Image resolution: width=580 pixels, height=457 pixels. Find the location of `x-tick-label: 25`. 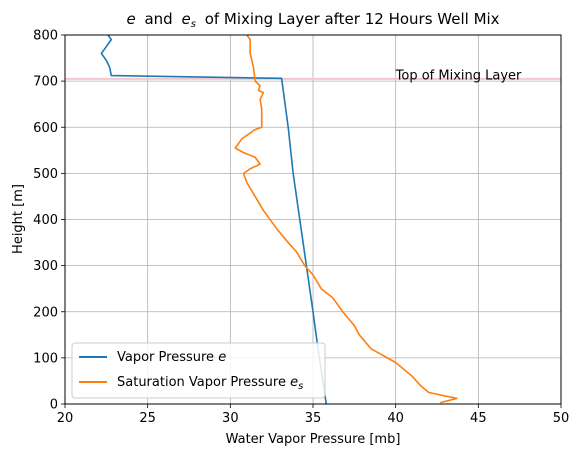

x-tick-label: 25 is located at coordinates (147, 418).